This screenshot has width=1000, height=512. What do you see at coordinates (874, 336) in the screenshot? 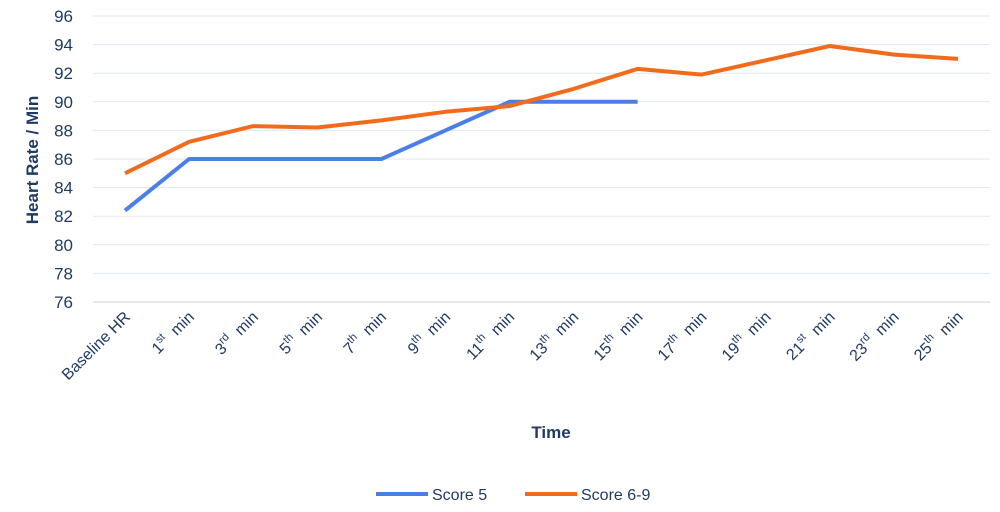
I see `x-tick-label: 23rd min` at bounding box center [874, 336].